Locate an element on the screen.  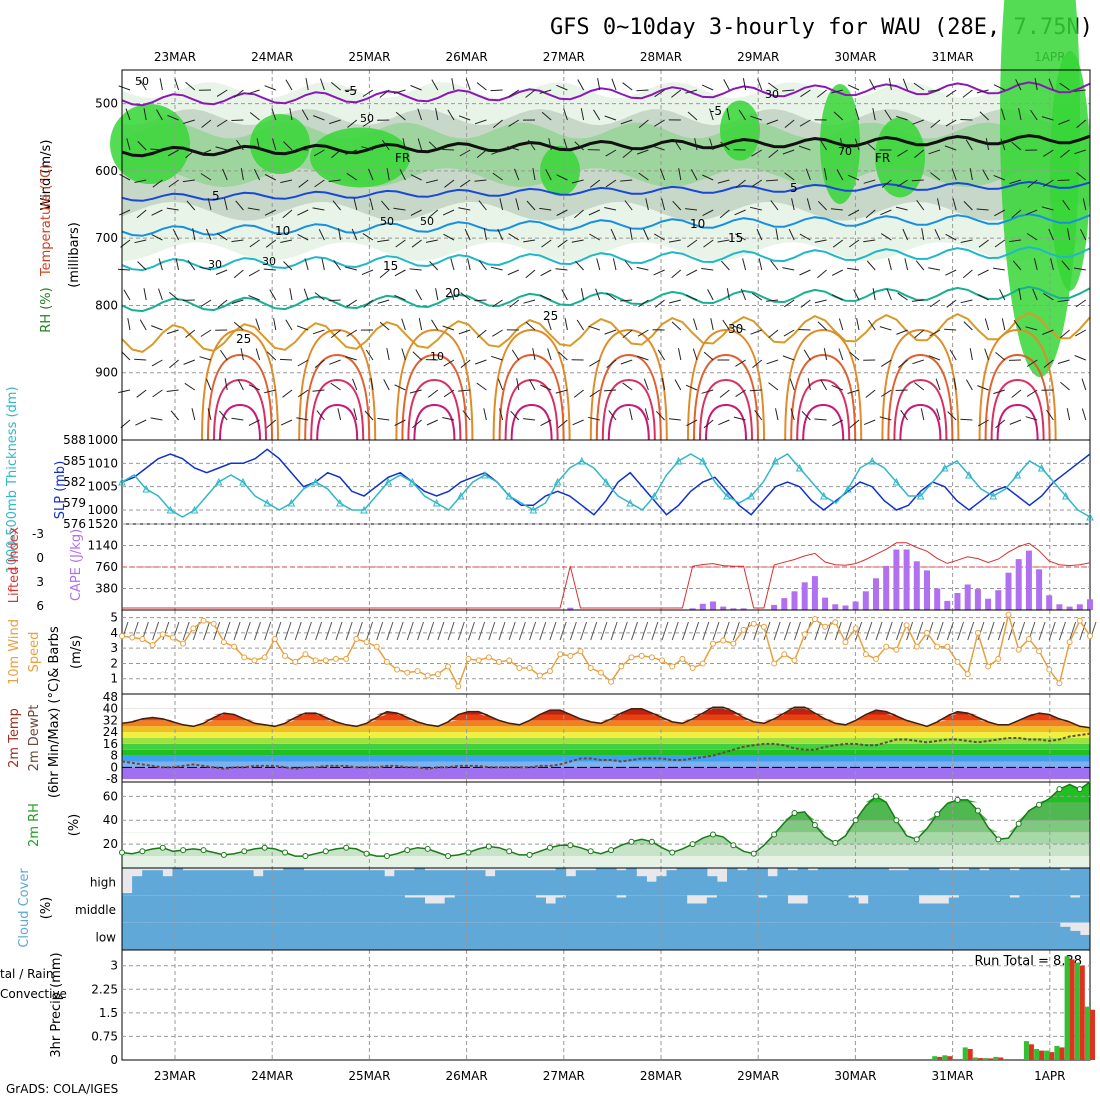
wind-tick: 1 is located at coordinates (114, 679).